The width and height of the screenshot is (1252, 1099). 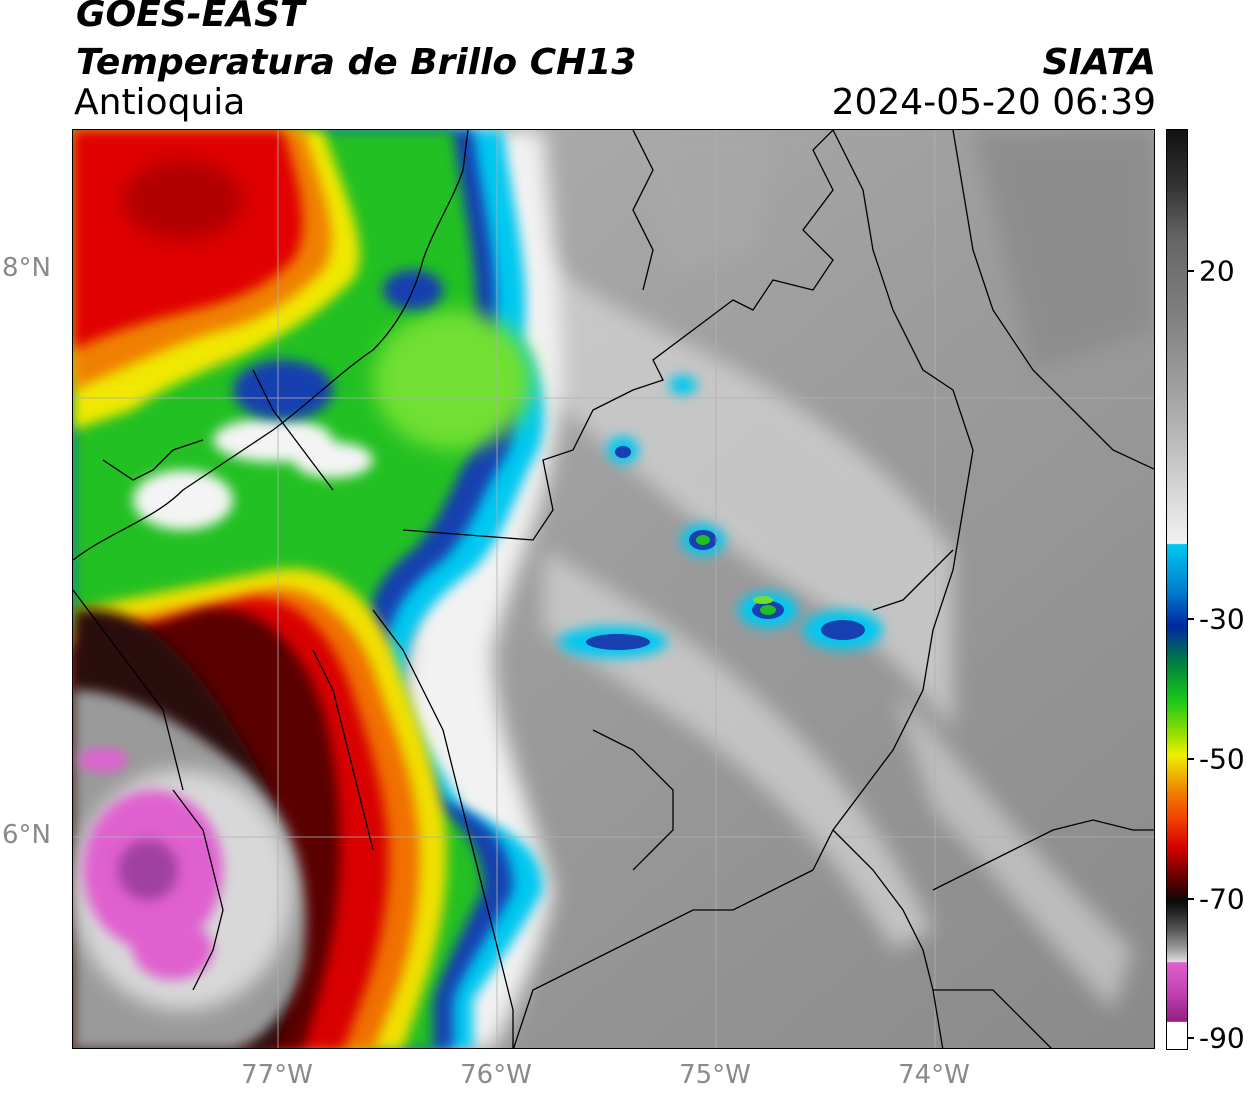 I want to click on lat-label-8n: 8°N, so click(x=26, y=268).